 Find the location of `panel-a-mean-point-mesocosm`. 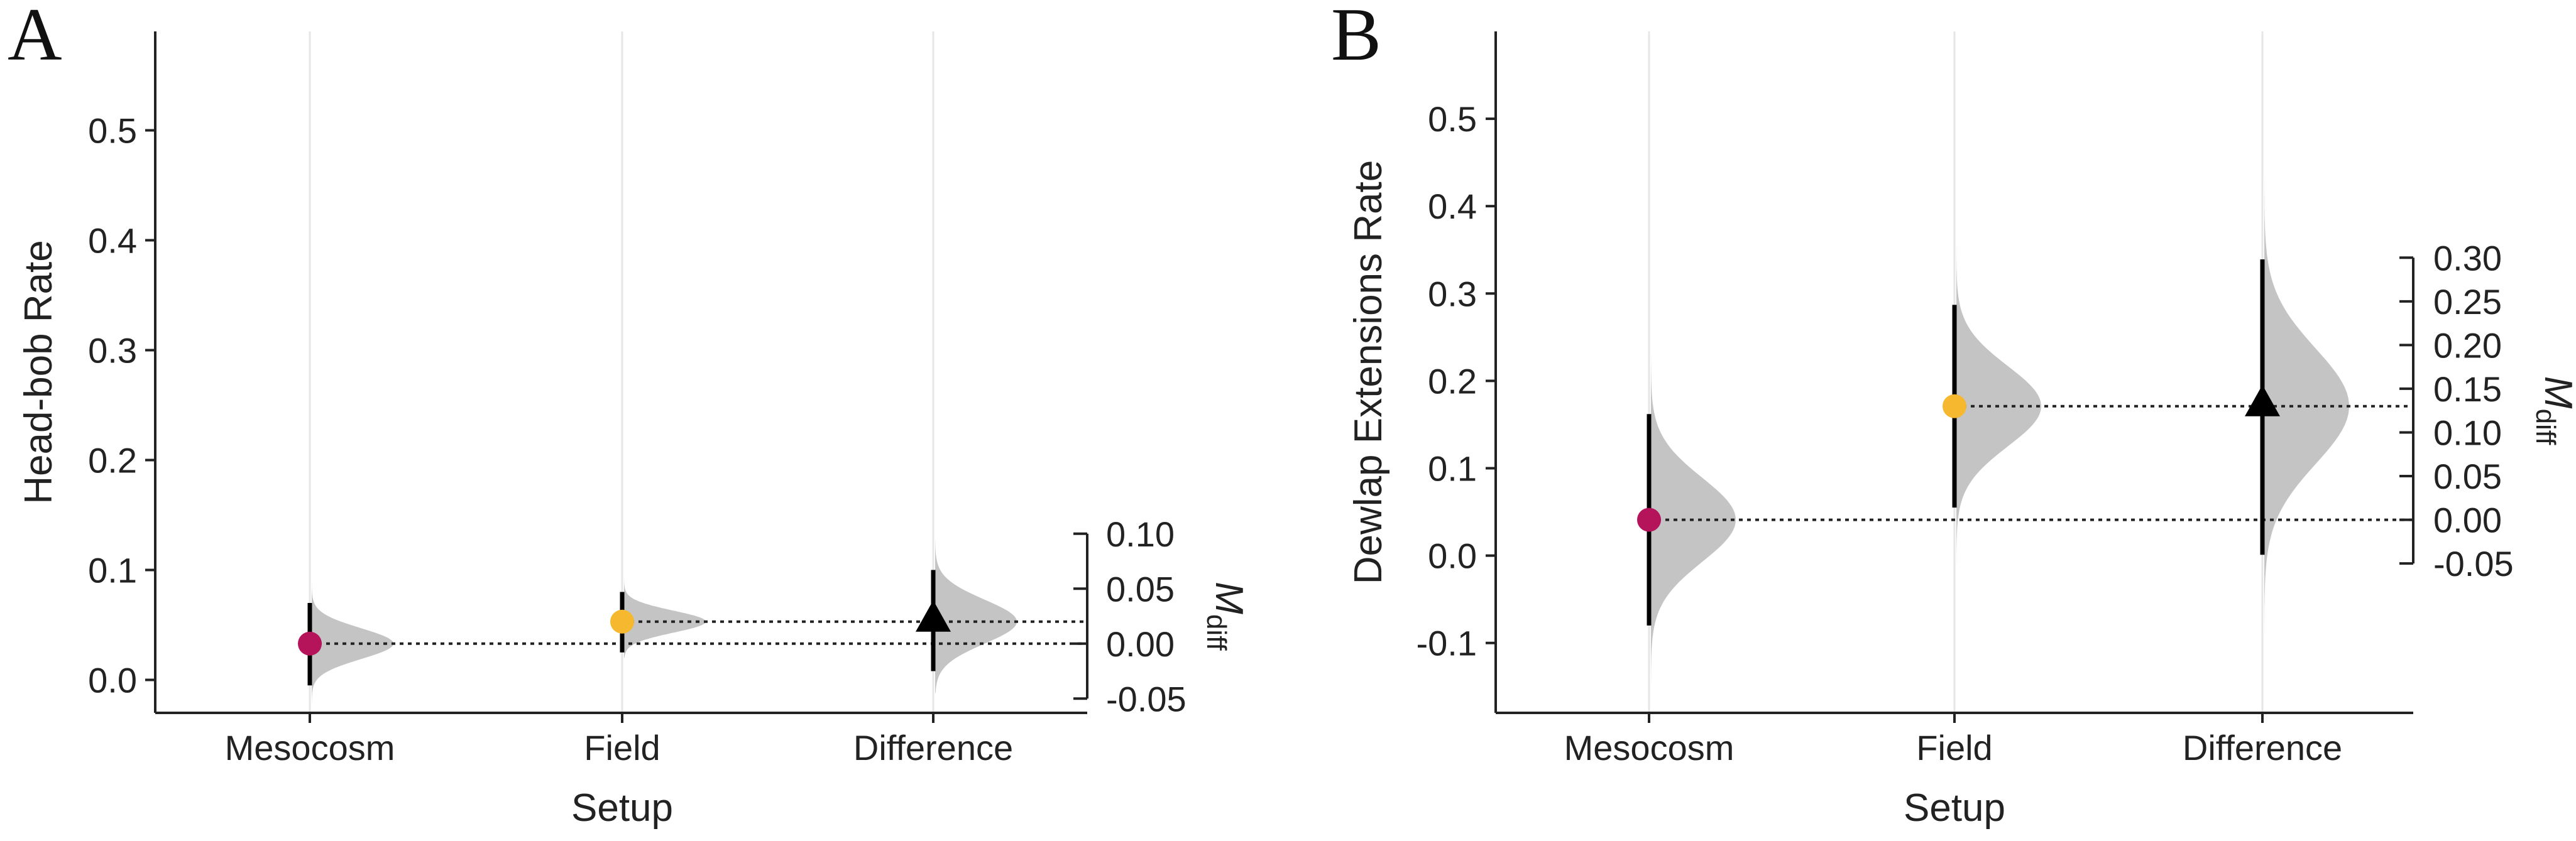

panel-a-mean-point-mesocosm is located at coordinates (310, 643).